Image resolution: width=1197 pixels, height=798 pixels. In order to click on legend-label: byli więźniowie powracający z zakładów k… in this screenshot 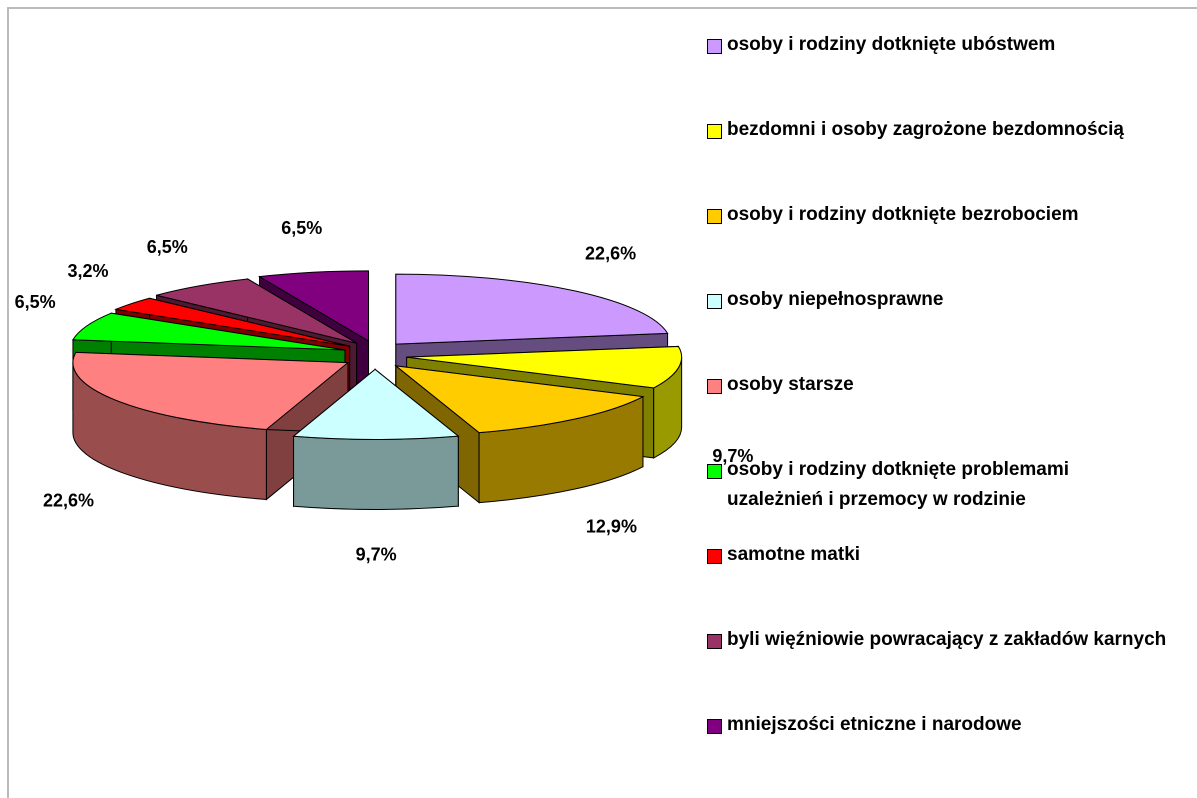, I will do `click(947, 639)`.